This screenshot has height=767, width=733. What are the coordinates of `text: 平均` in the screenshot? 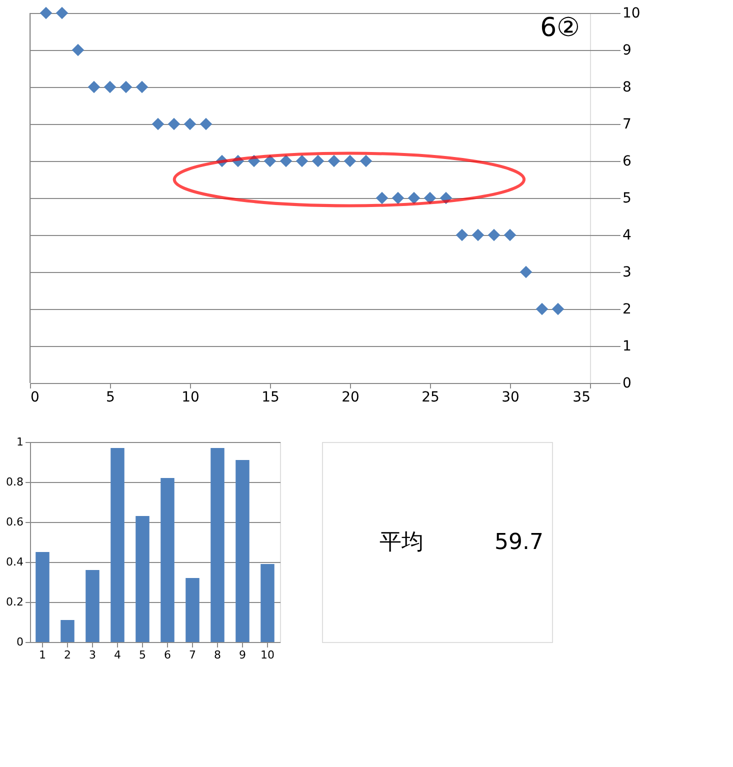 It's located at (402, 542).